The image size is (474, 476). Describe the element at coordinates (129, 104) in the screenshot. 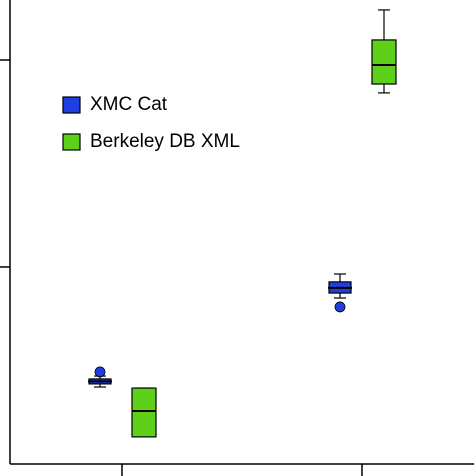

I see `legend-label: XMC Cat` at that location.